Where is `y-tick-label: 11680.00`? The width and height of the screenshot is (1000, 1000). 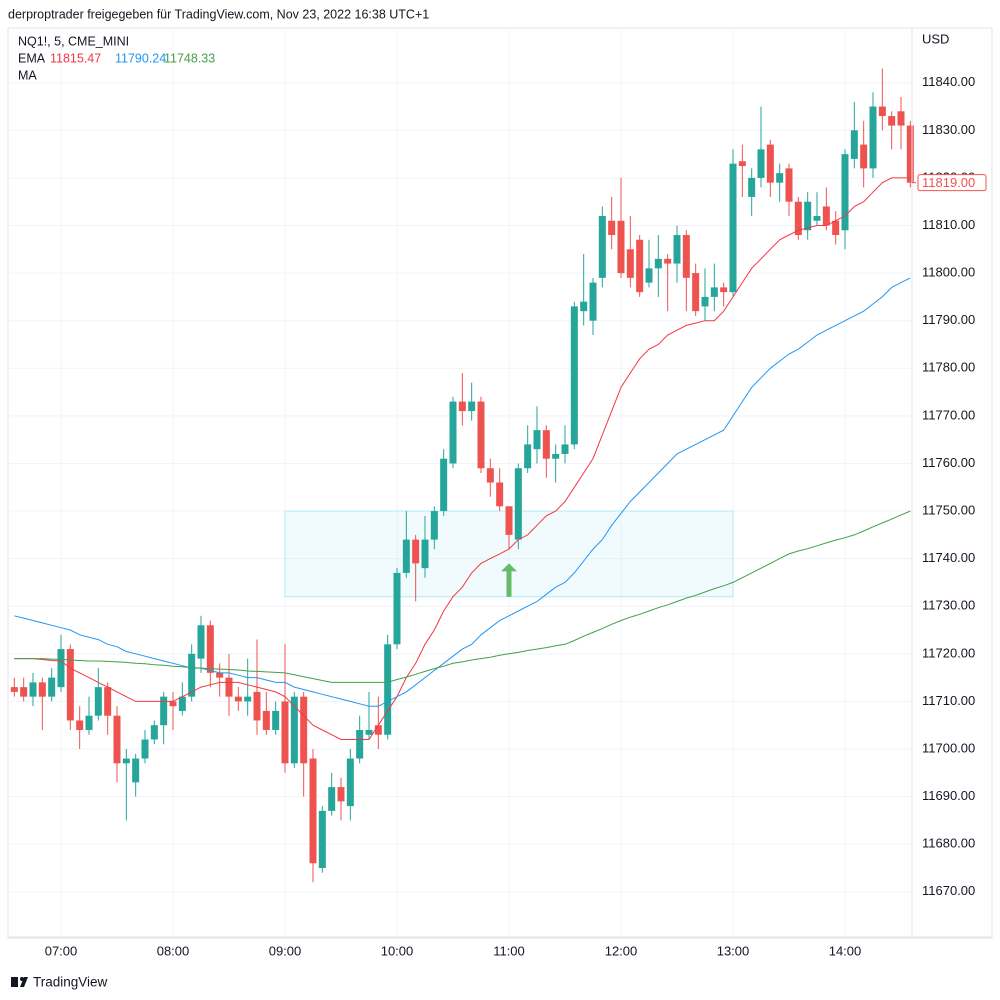
y-tick-label: 11680.00 is located at coordinates (948, 843).